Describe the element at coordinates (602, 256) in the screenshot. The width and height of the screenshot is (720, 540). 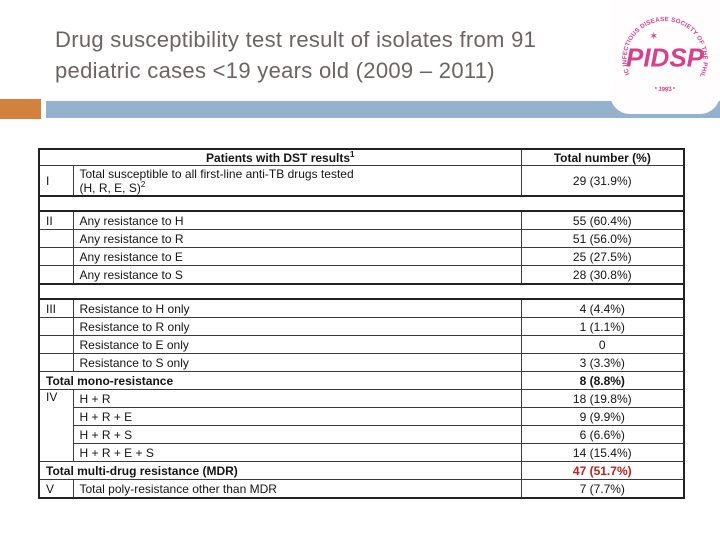
I see `row-value: 25 (27.5%)` at that location.